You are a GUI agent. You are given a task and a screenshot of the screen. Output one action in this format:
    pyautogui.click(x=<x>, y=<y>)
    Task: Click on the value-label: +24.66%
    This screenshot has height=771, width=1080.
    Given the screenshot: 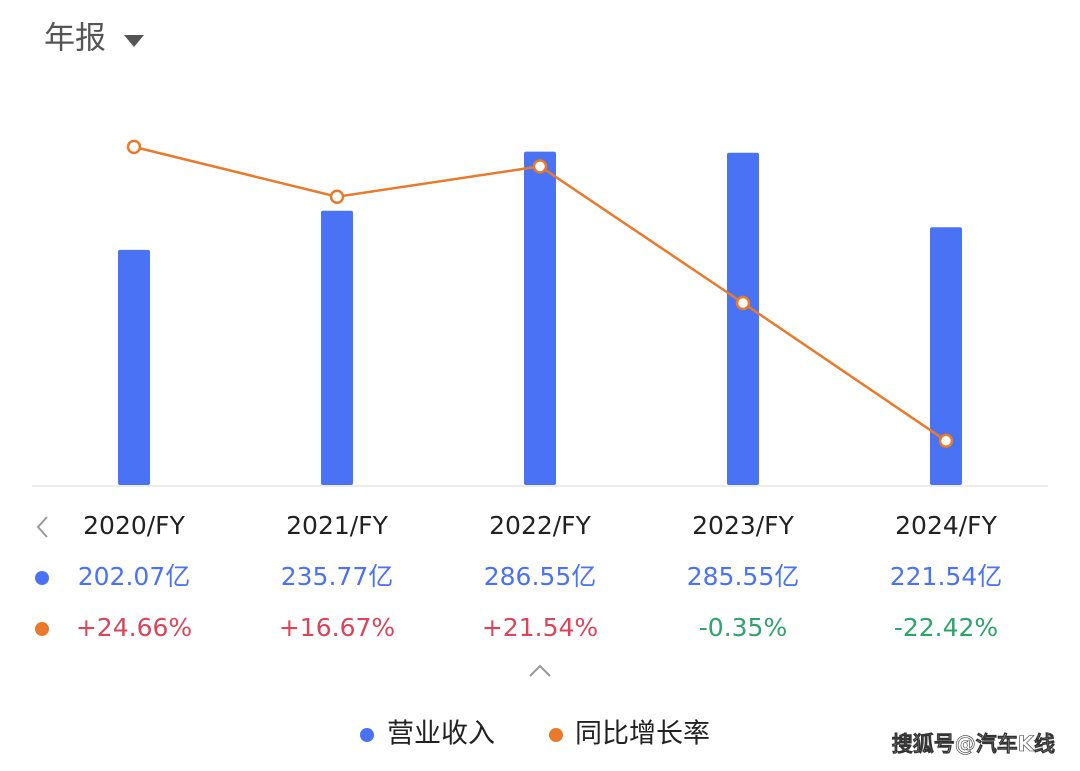 What is the action you would take?
    pyautogui.click(x=134, y=627)
    